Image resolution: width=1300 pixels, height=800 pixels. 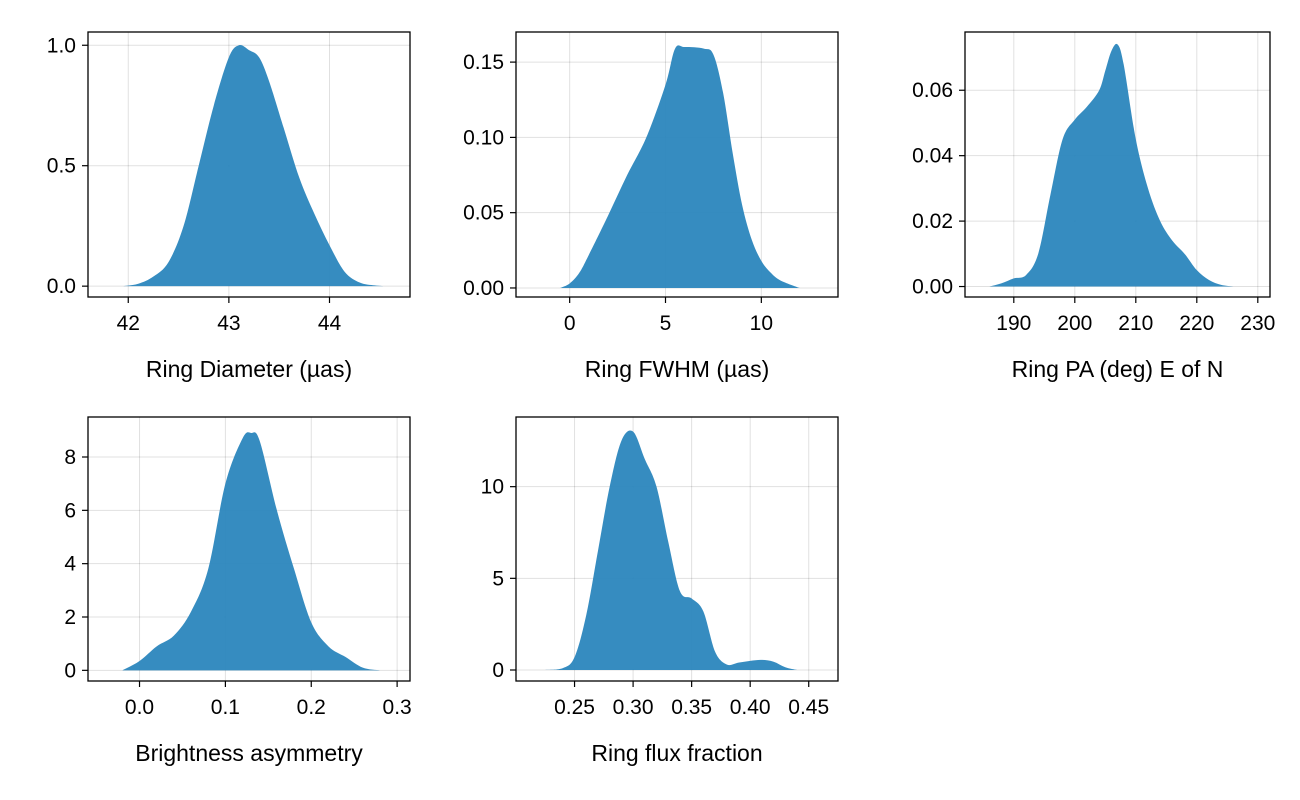 What do you see at coordinates (70, 617) in the screenshot?
I see `y-tick-label: 2` at bounding box center [70, 617].